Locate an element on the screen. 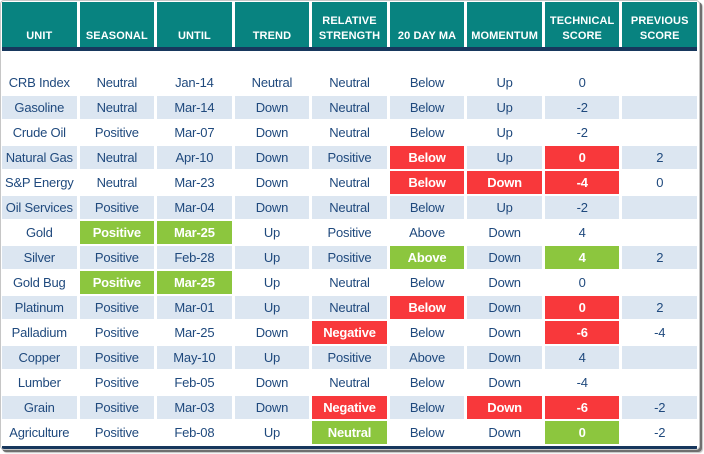  header-unit: UNIT is located at coordinates (39, 24).